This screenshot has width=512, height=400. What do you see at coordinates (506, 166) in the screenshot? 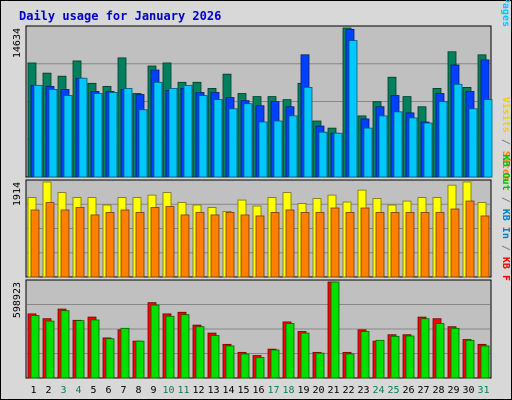
I see `legend-entry: Sites` at bounding box center [506, 166].